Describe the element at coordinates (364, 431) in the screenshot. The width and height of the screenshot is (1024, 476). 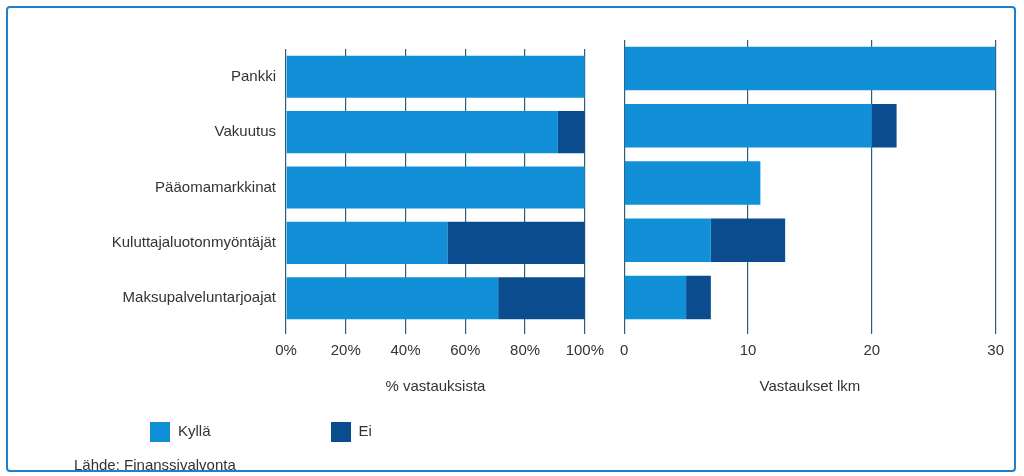
I see `legend-label: Ei` at that location.